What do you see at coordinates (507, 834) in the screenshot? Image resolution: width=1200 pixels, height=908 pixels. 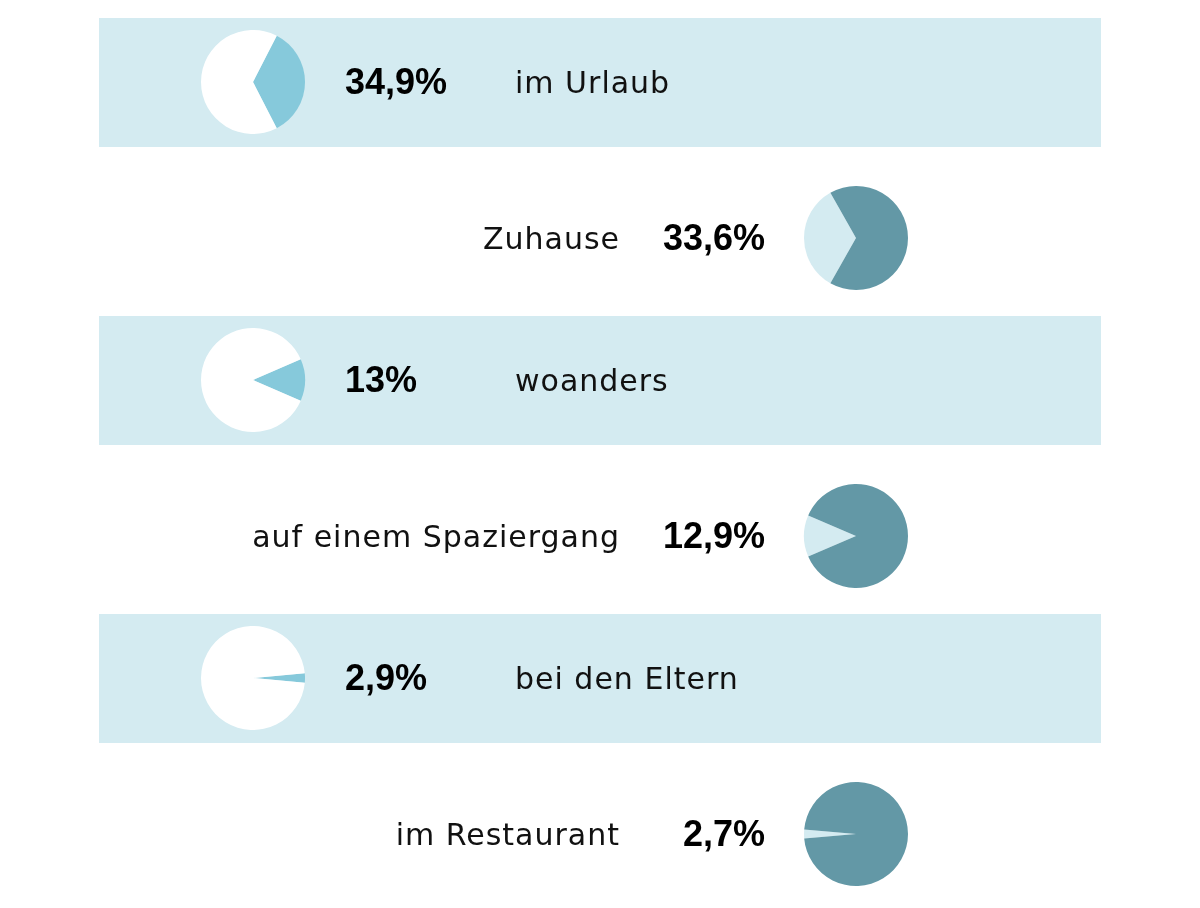 I see `text: im Restaurant` at bounding box center [507, 834].